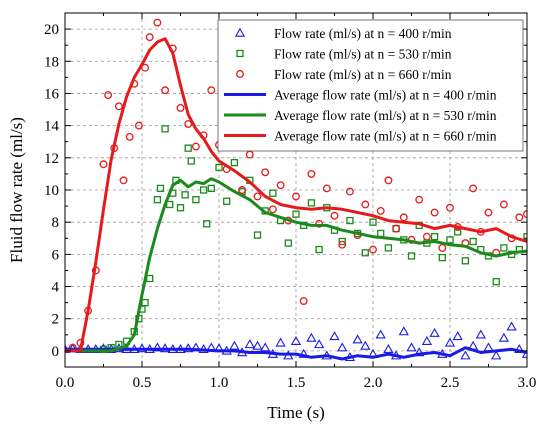 The image size is (550, 434). Describe the element at coordinates (51, 62) in the screenshot. I see `y-tick-label: 18` at that location.